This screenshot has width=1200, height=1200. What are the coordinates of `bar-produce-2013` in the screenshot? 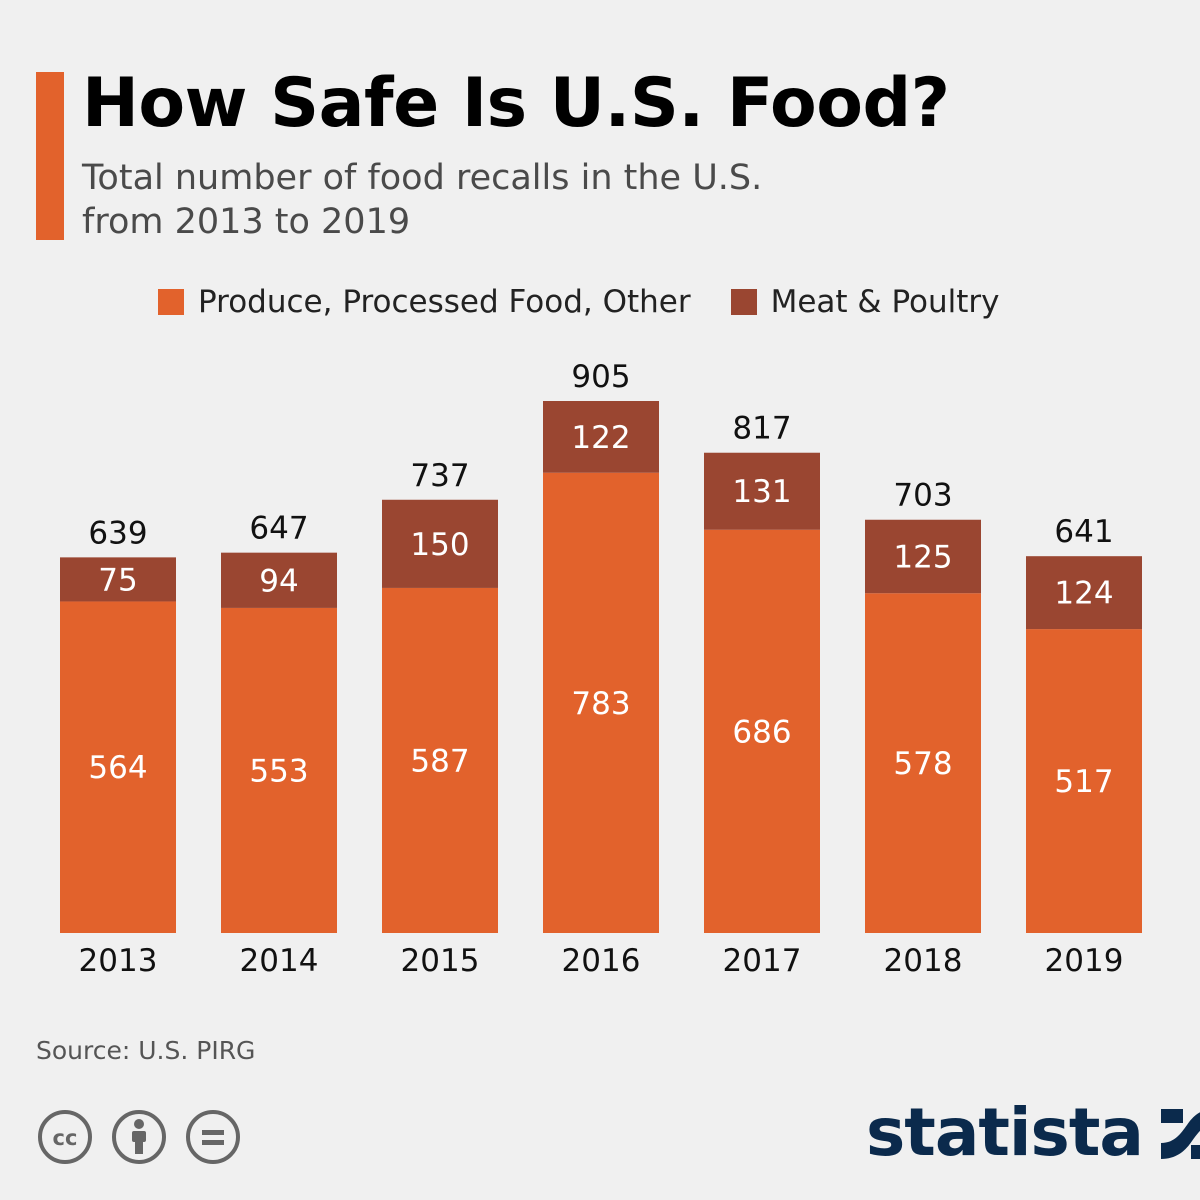 It's located at (118, 767).